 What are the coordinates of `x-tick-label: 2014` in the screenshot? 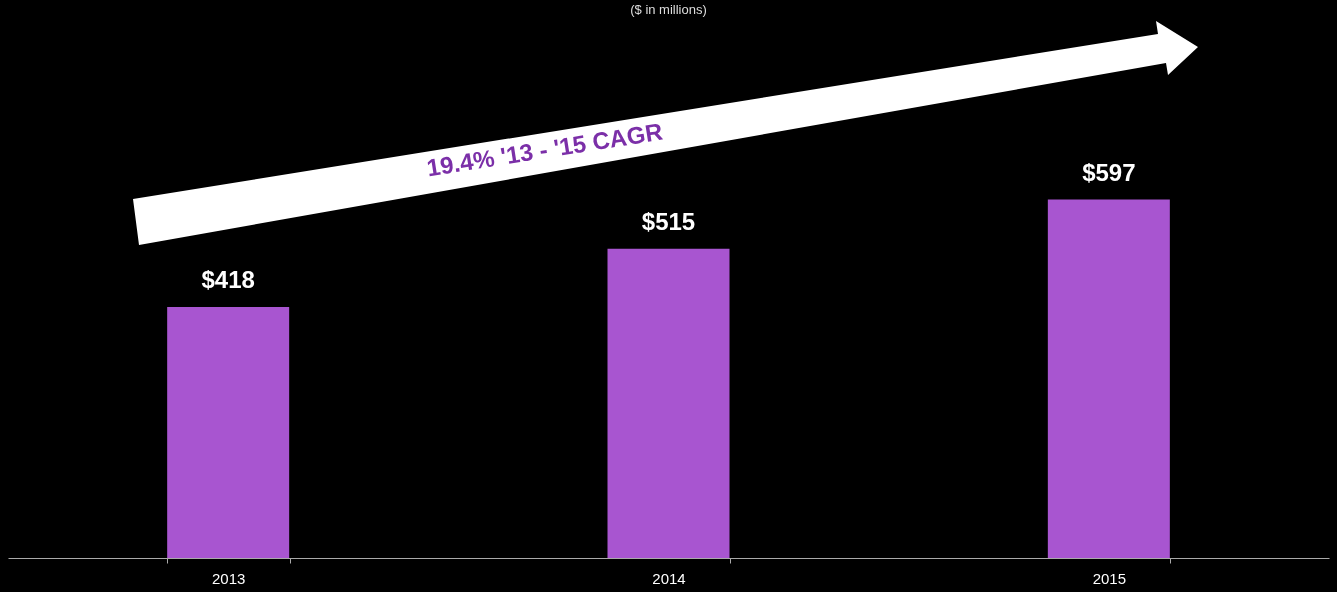 It's located at (669, 578).